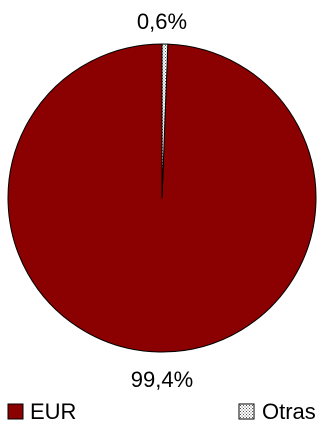  I want to click on legend-label-otras: Otras, so click(289, 411).